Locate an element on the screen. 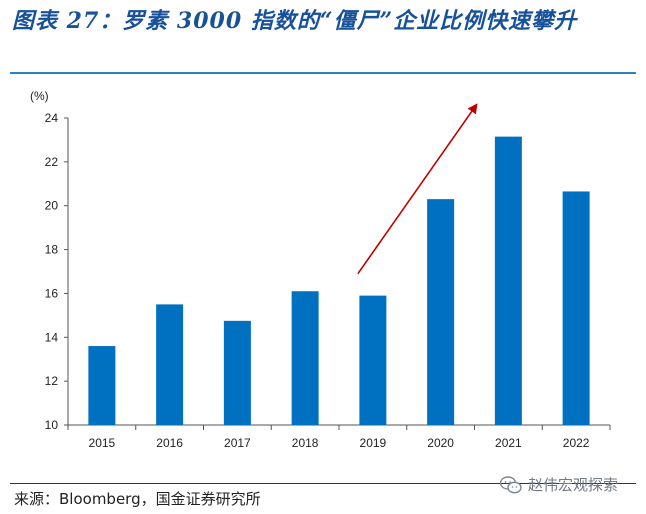  y-tick-label: 20 is located at coordinates (52, 206).